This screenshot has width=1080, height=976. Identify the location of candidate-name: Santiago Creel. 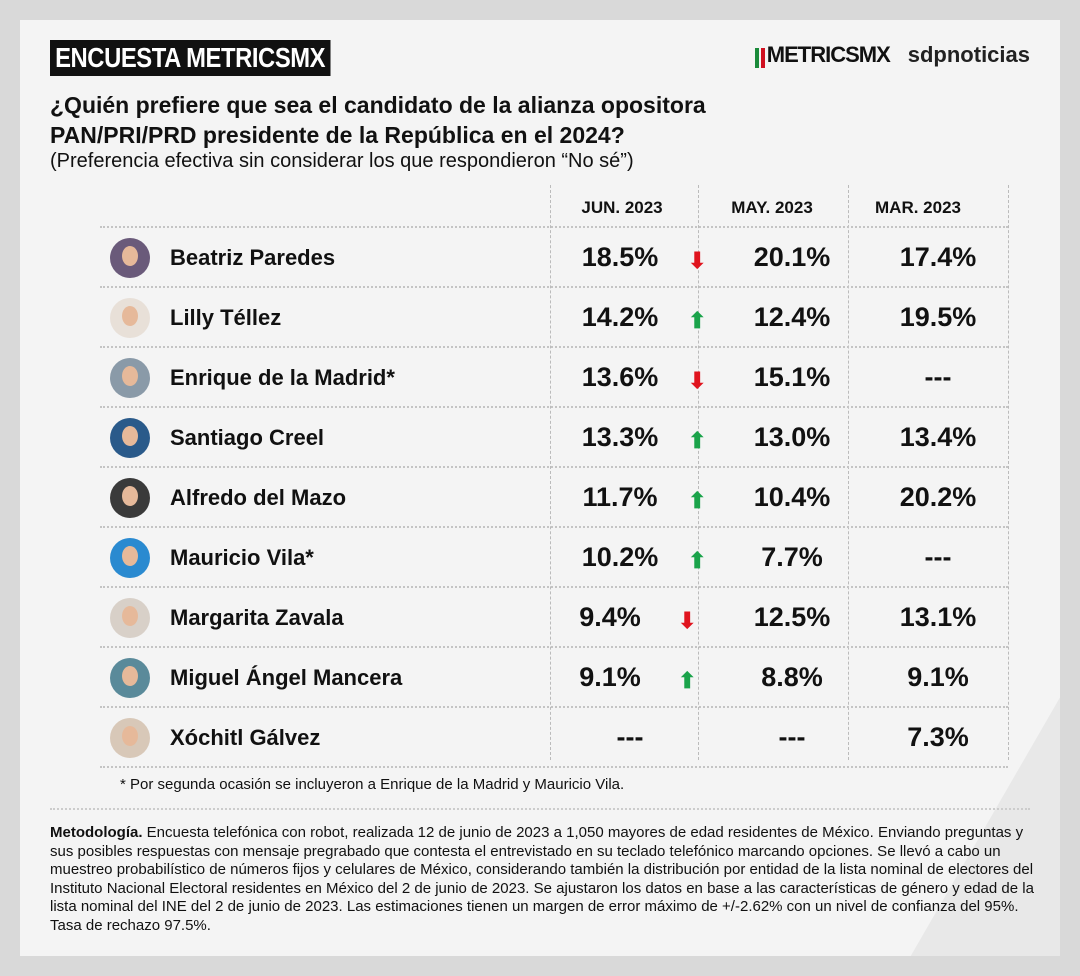
(247, 437).